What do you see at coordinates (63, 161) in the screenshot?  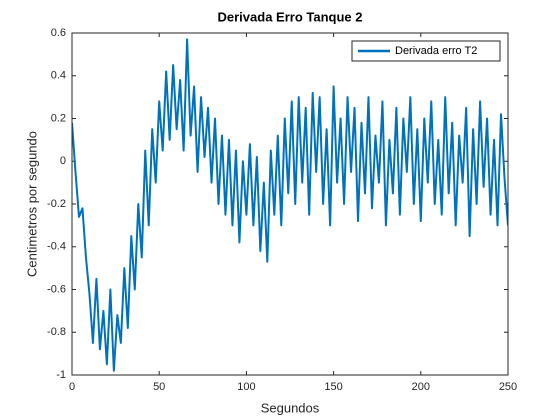 I see `y-tick-label: 0` at bounding box center [63, 161].